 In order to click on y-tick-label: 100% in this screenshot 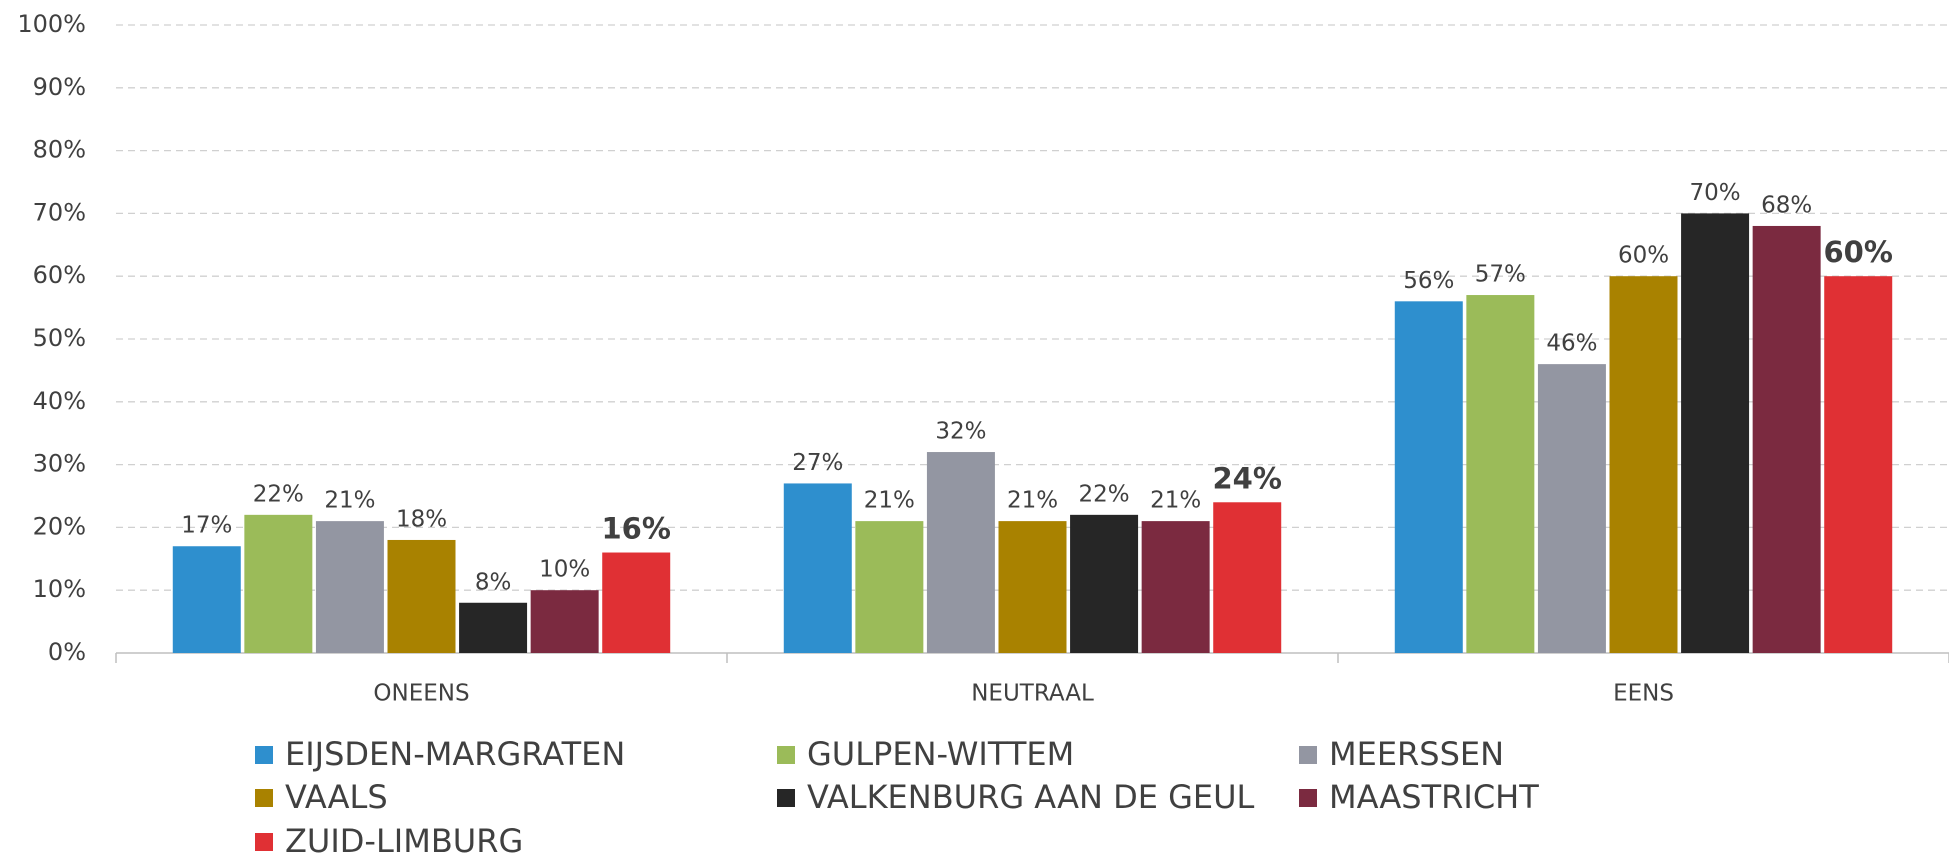, I will do `click(51, 24)`.